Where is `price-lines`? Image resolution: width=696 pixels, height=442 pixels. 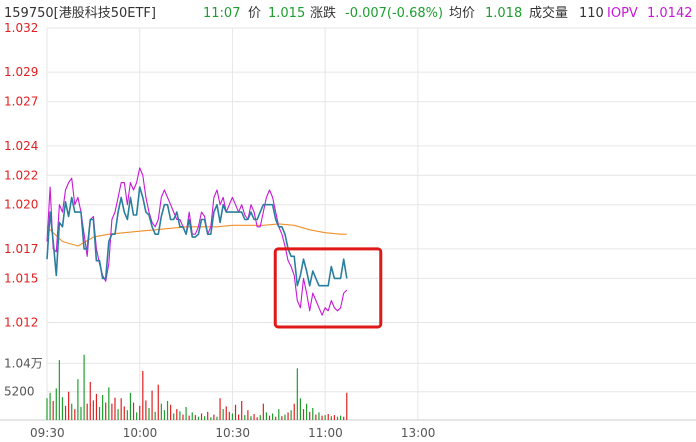
price-lines is located at coordinates (197, 241).